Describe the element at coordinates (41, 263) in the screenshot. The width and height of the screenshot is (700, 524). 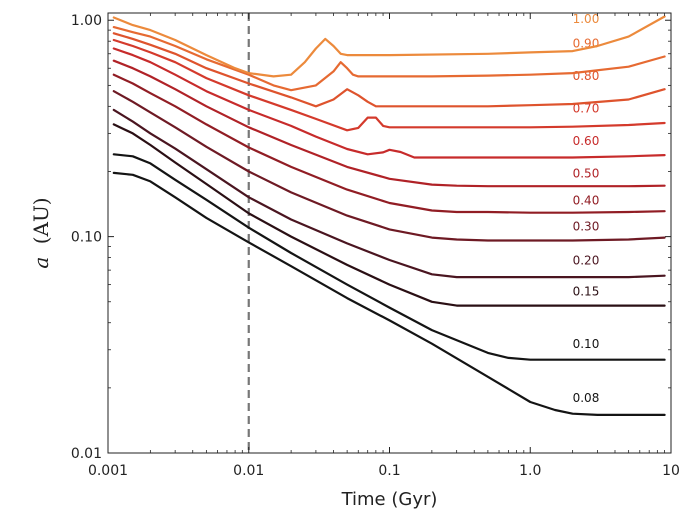
I see `y-axis-variable: a` at that location.